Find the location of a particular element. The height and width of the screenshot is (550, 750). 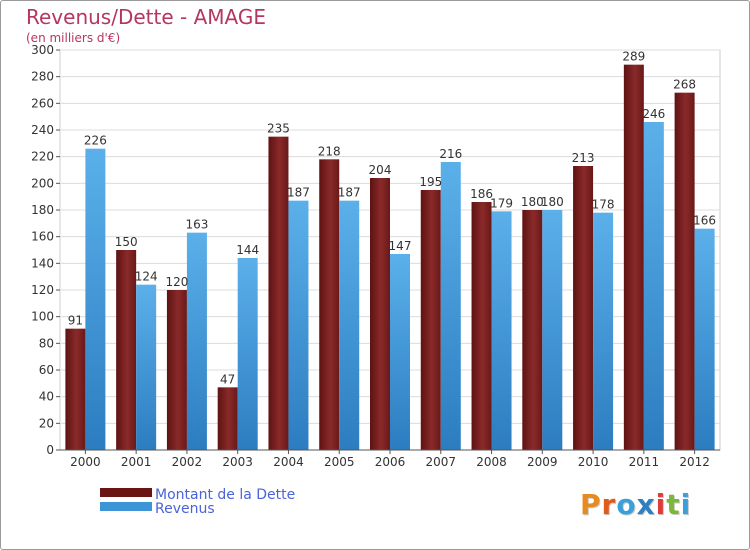

chart-subtitle: (en milliers d'€) is located at coordinates (73, 38).